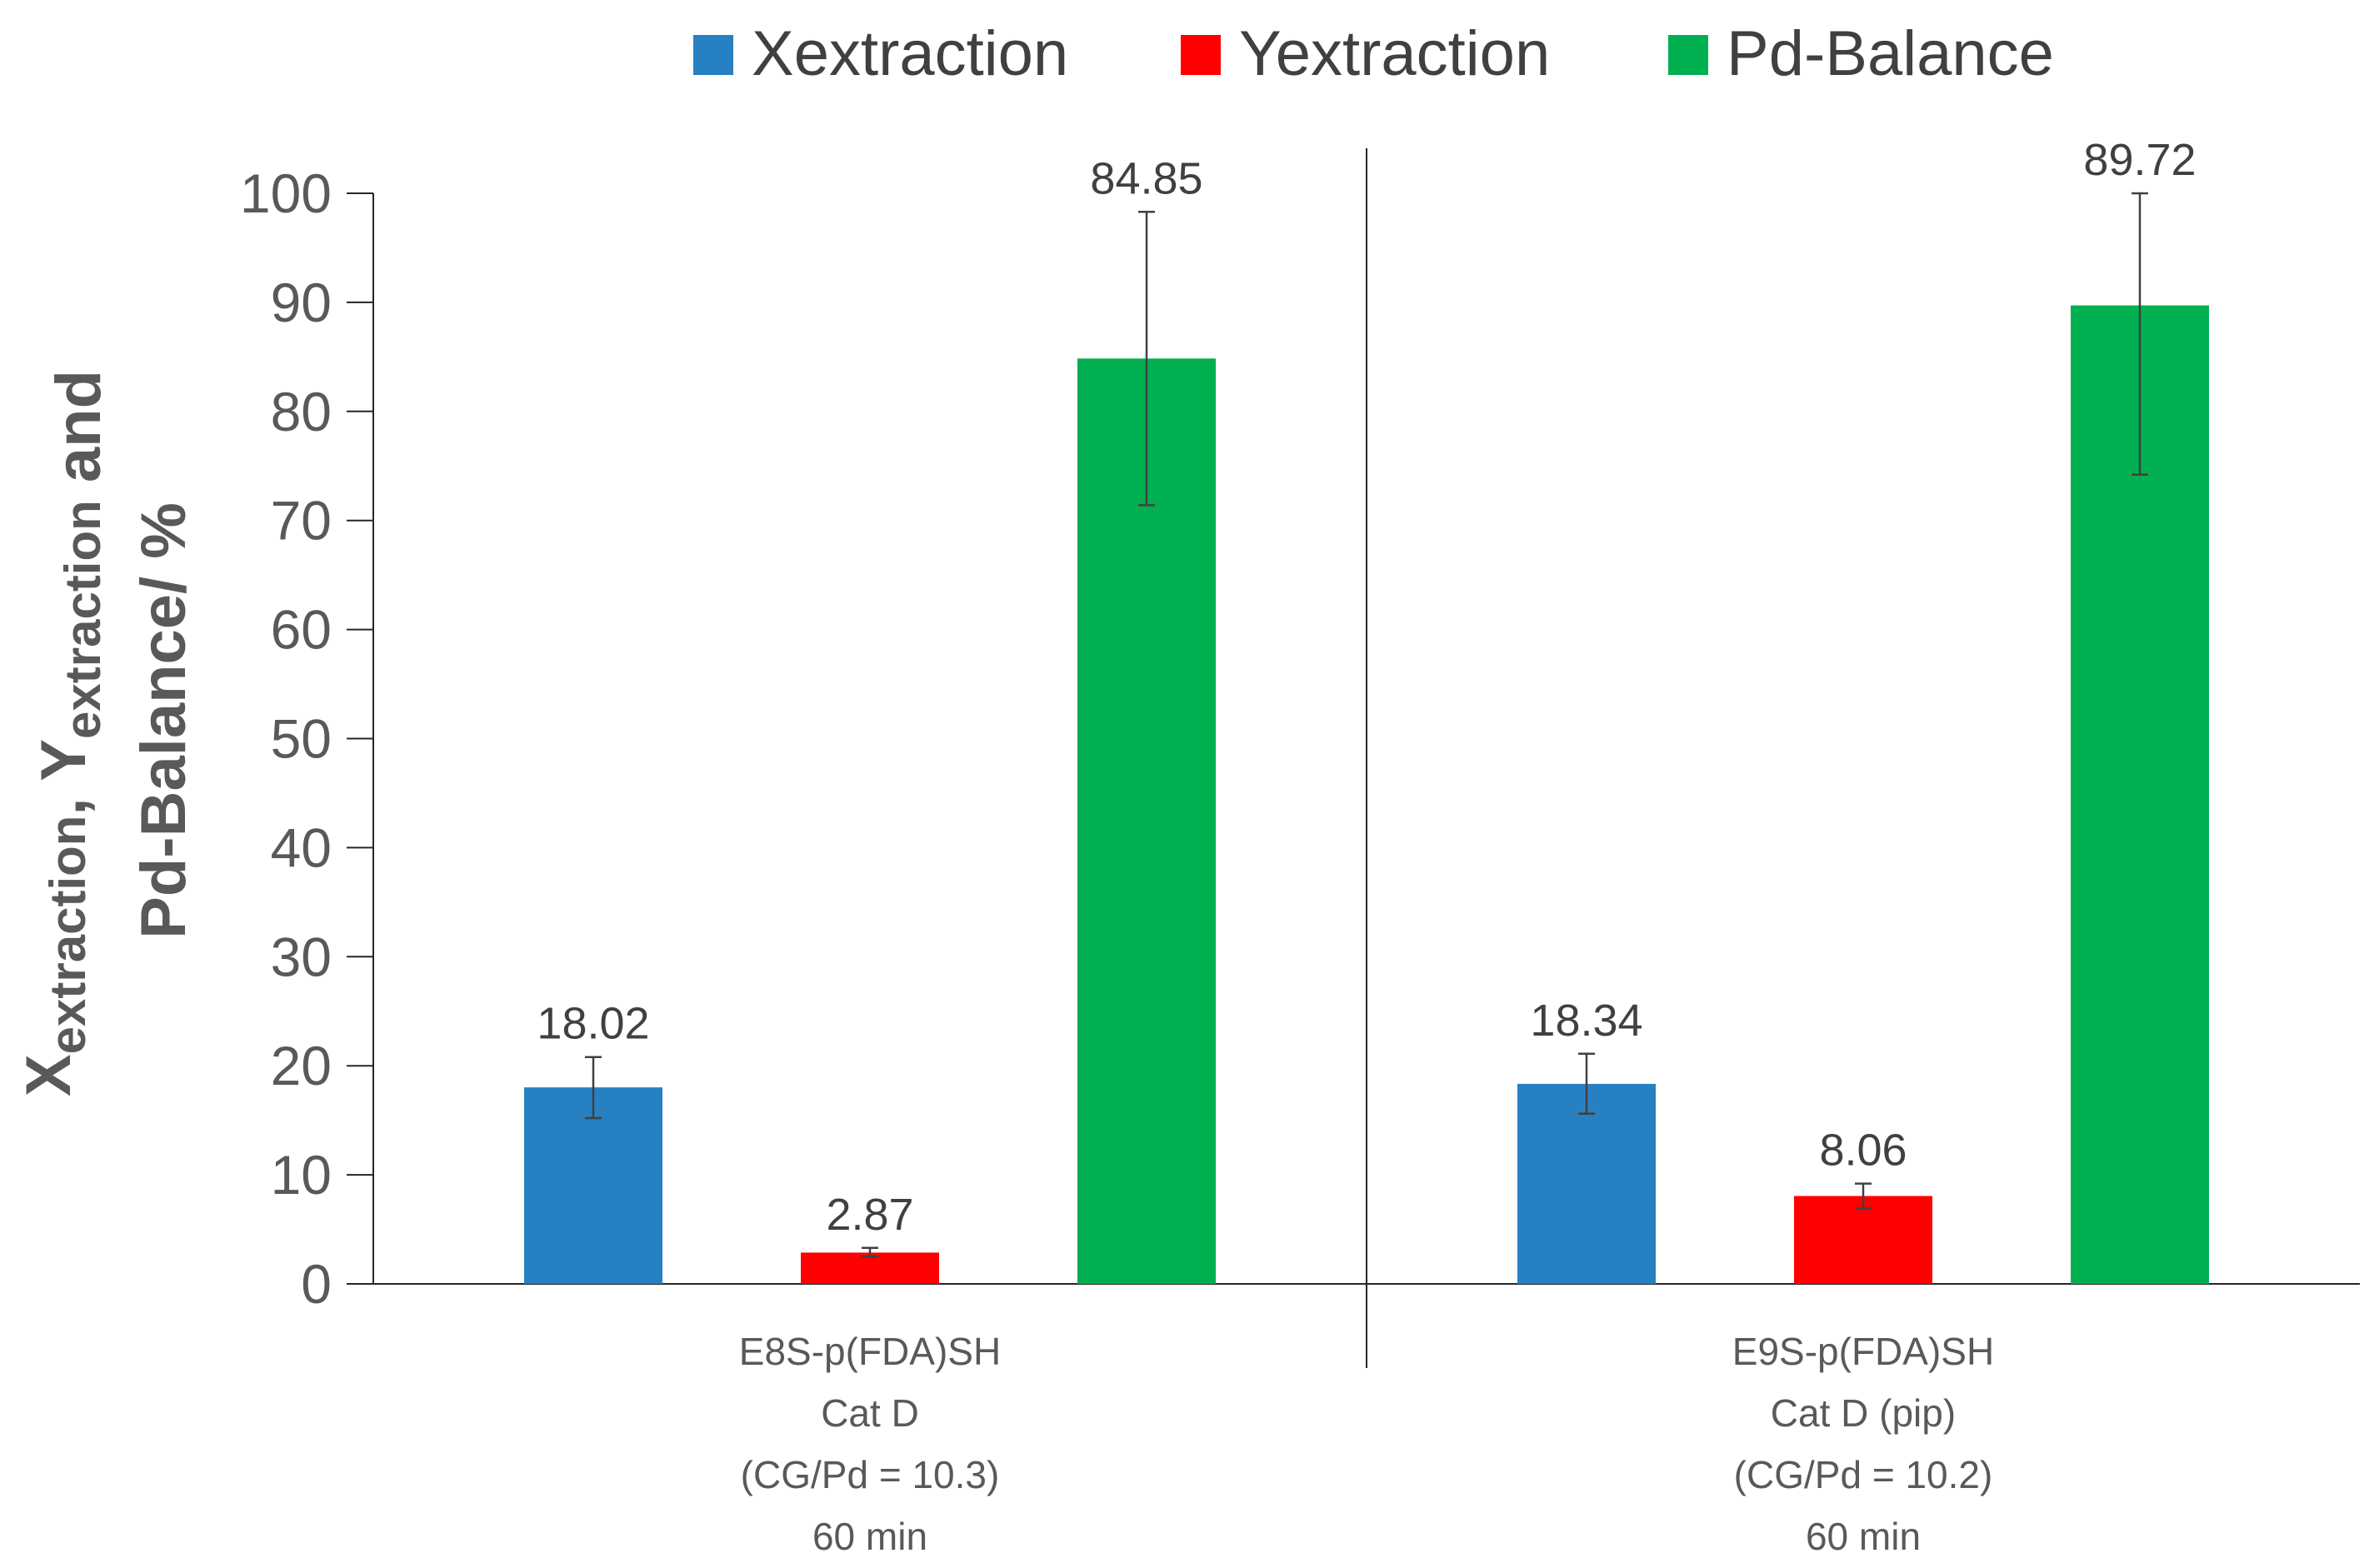  What do you see at coordinates (63, 733) in the screenshot?
I see `y-axis-title-line1: Xextraction, Yextraction and` at bounding box center [63, 733].